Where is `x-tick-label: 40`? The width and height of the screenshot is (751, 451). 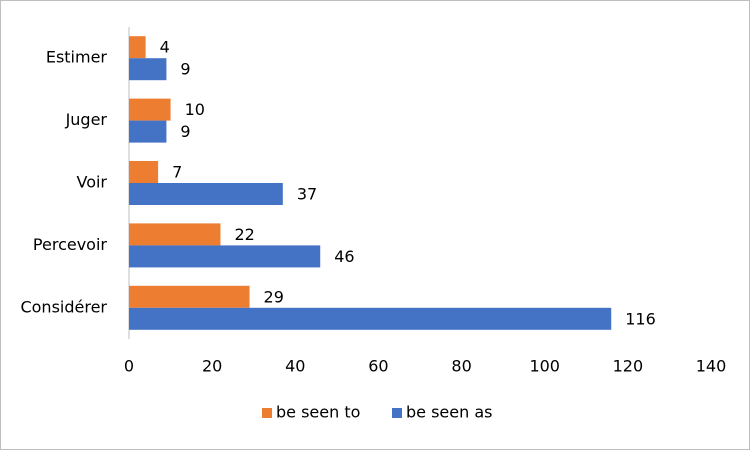
x-tick-label: 40 is located at coordinates (295, 366).